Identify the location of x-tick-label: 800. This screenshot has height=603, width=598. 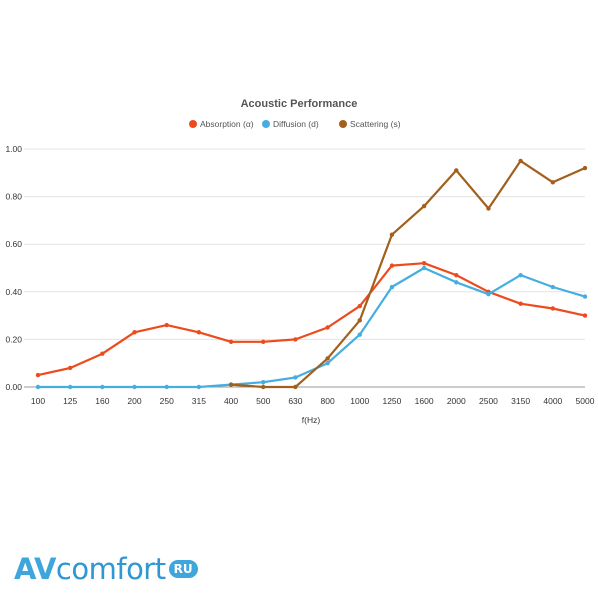
(327, 401).